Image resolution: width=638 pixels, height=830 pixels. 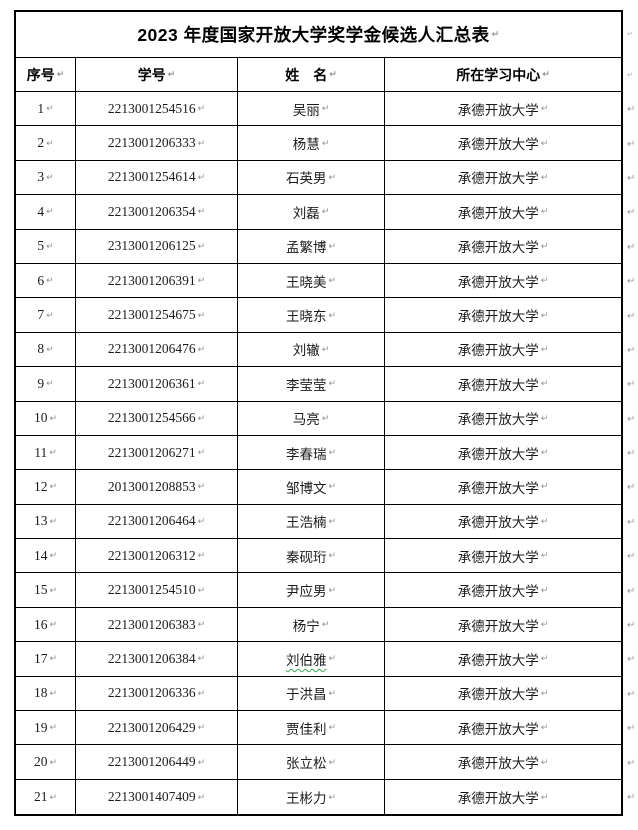 What do you see at coordinates (157, 625) in the screenshot?
I see `cell-student-id: 2213001206383 ↵` at bounding box center [157, 625].